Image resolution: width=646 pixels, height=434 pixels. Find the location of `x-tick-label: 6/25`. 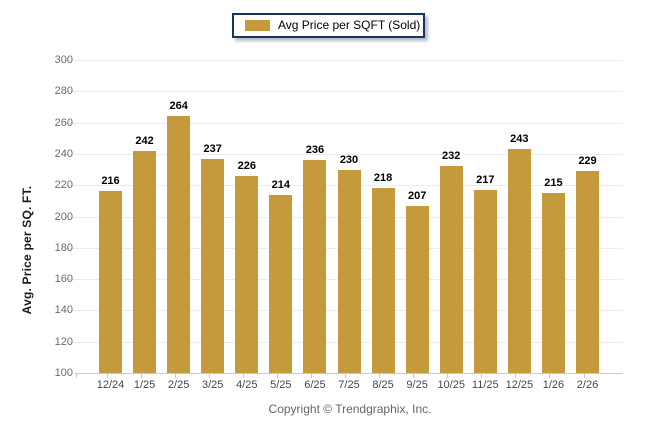

x-tick-label: 6/25 is located at coordinates (315, 385).